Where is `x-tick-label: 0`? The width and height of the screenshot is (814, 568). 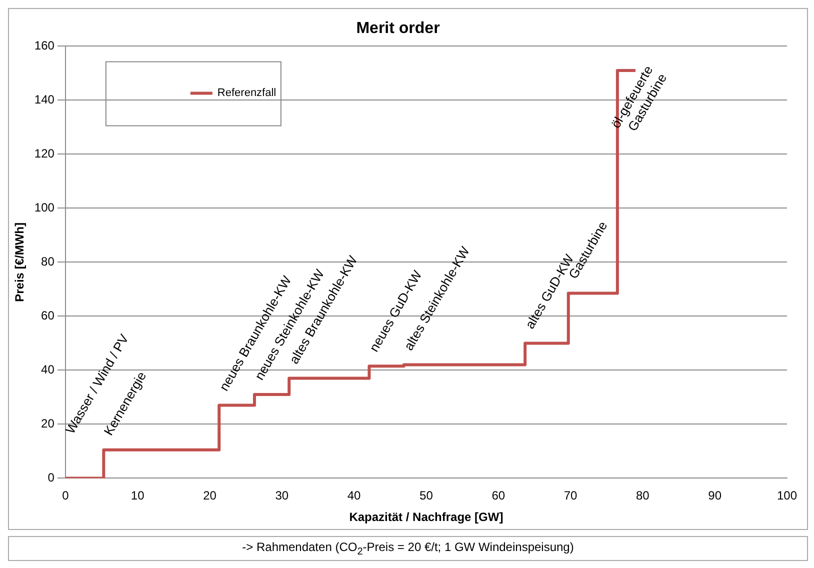 x-tick-label: 0 is located at coordinates (66, 495).